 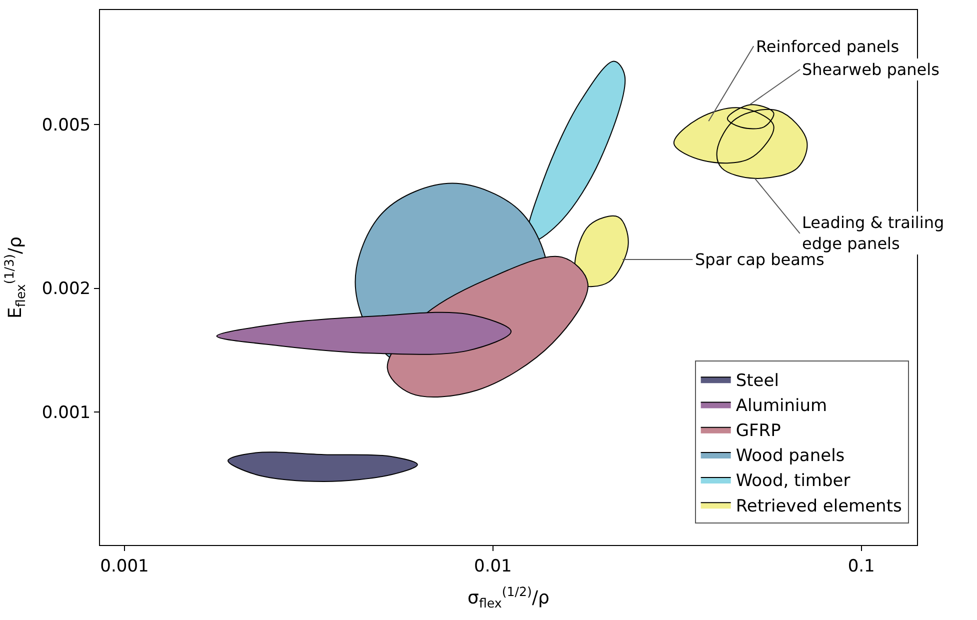 I want to click on legend-label: Steel, so click(x=757, y=380).